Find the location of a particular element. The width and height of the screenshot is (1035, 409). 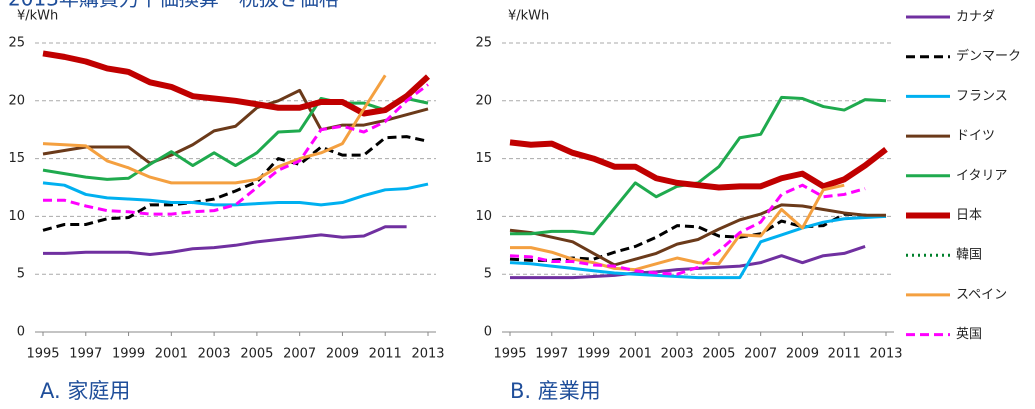

legend-label: フランス is located at coordinates (982, 96).